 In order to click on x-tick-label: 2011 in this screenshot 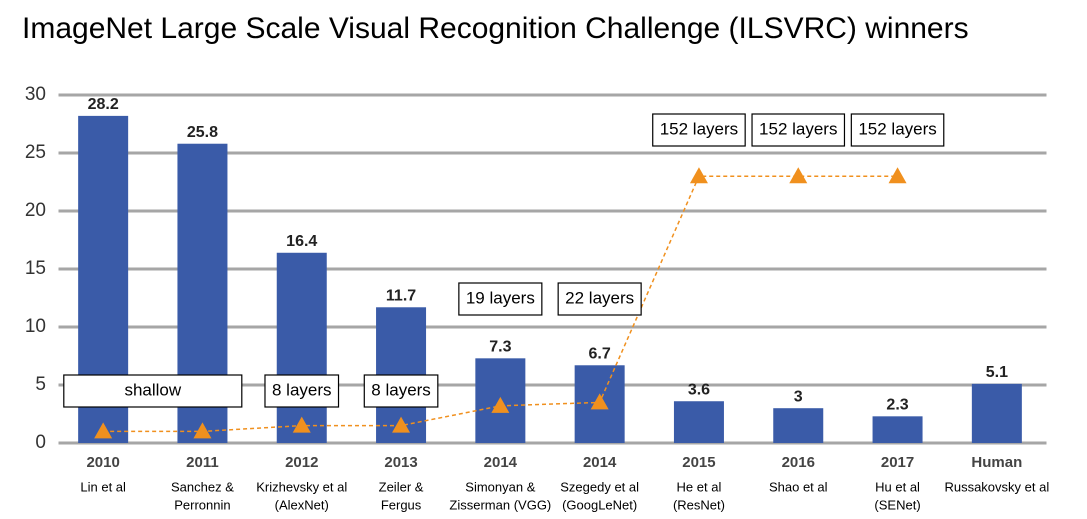, I will do `click(202, 462)`.